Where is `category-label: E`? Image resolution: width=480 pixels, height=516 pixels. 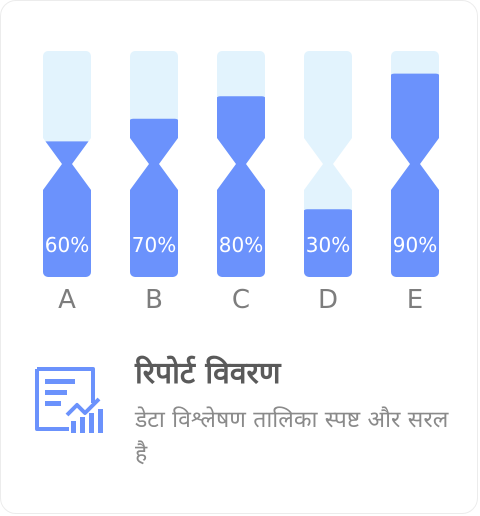 category-label: E is located at coordinates (415, 300).